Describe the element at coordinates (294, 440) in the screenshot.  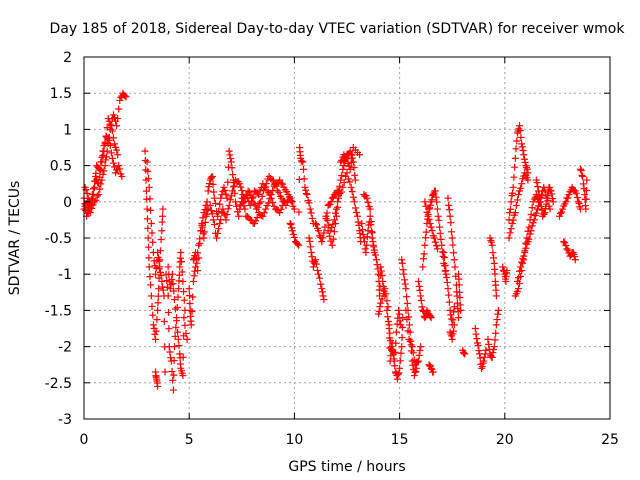
I see `x-tick-label: 10` at that location.